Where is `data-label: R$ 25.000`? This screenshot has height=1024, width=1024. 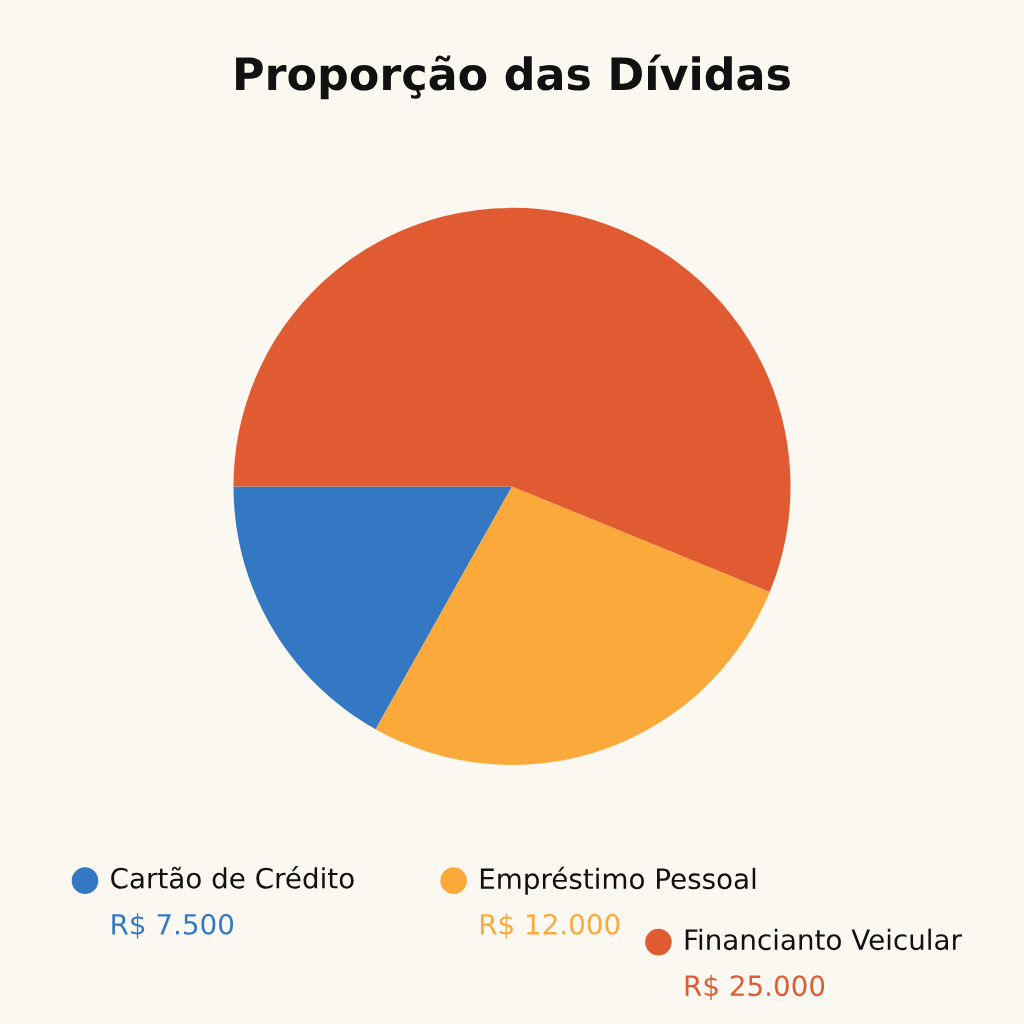
data-label: R$ 25.000 is located at coordinates (755, 987).